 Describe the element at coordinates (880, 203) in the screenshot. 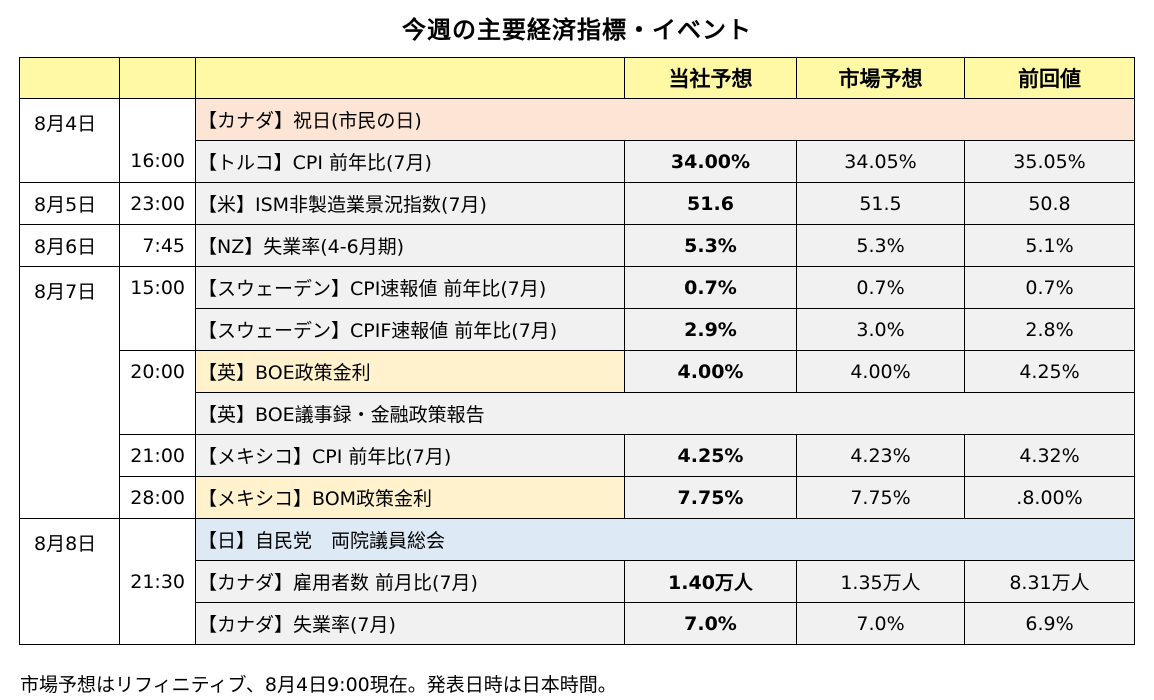

I see `market-forecast-cell: 51.5` at that location.